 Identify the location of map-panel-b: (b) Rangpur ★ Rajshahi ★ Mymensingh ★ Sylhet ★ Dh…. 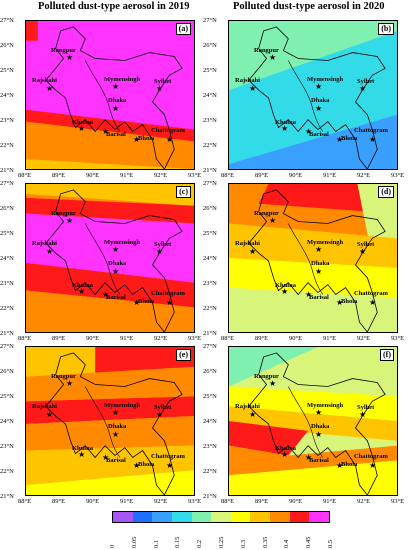
(313, 95).